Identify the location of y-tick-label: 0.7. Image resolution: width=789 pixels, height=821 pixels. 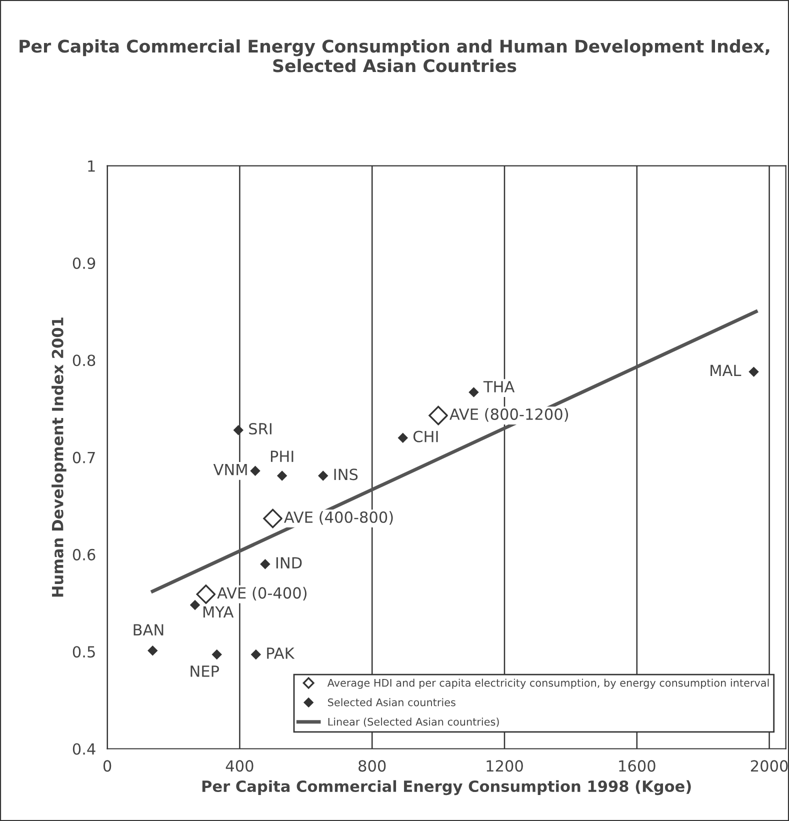
(83, 458).